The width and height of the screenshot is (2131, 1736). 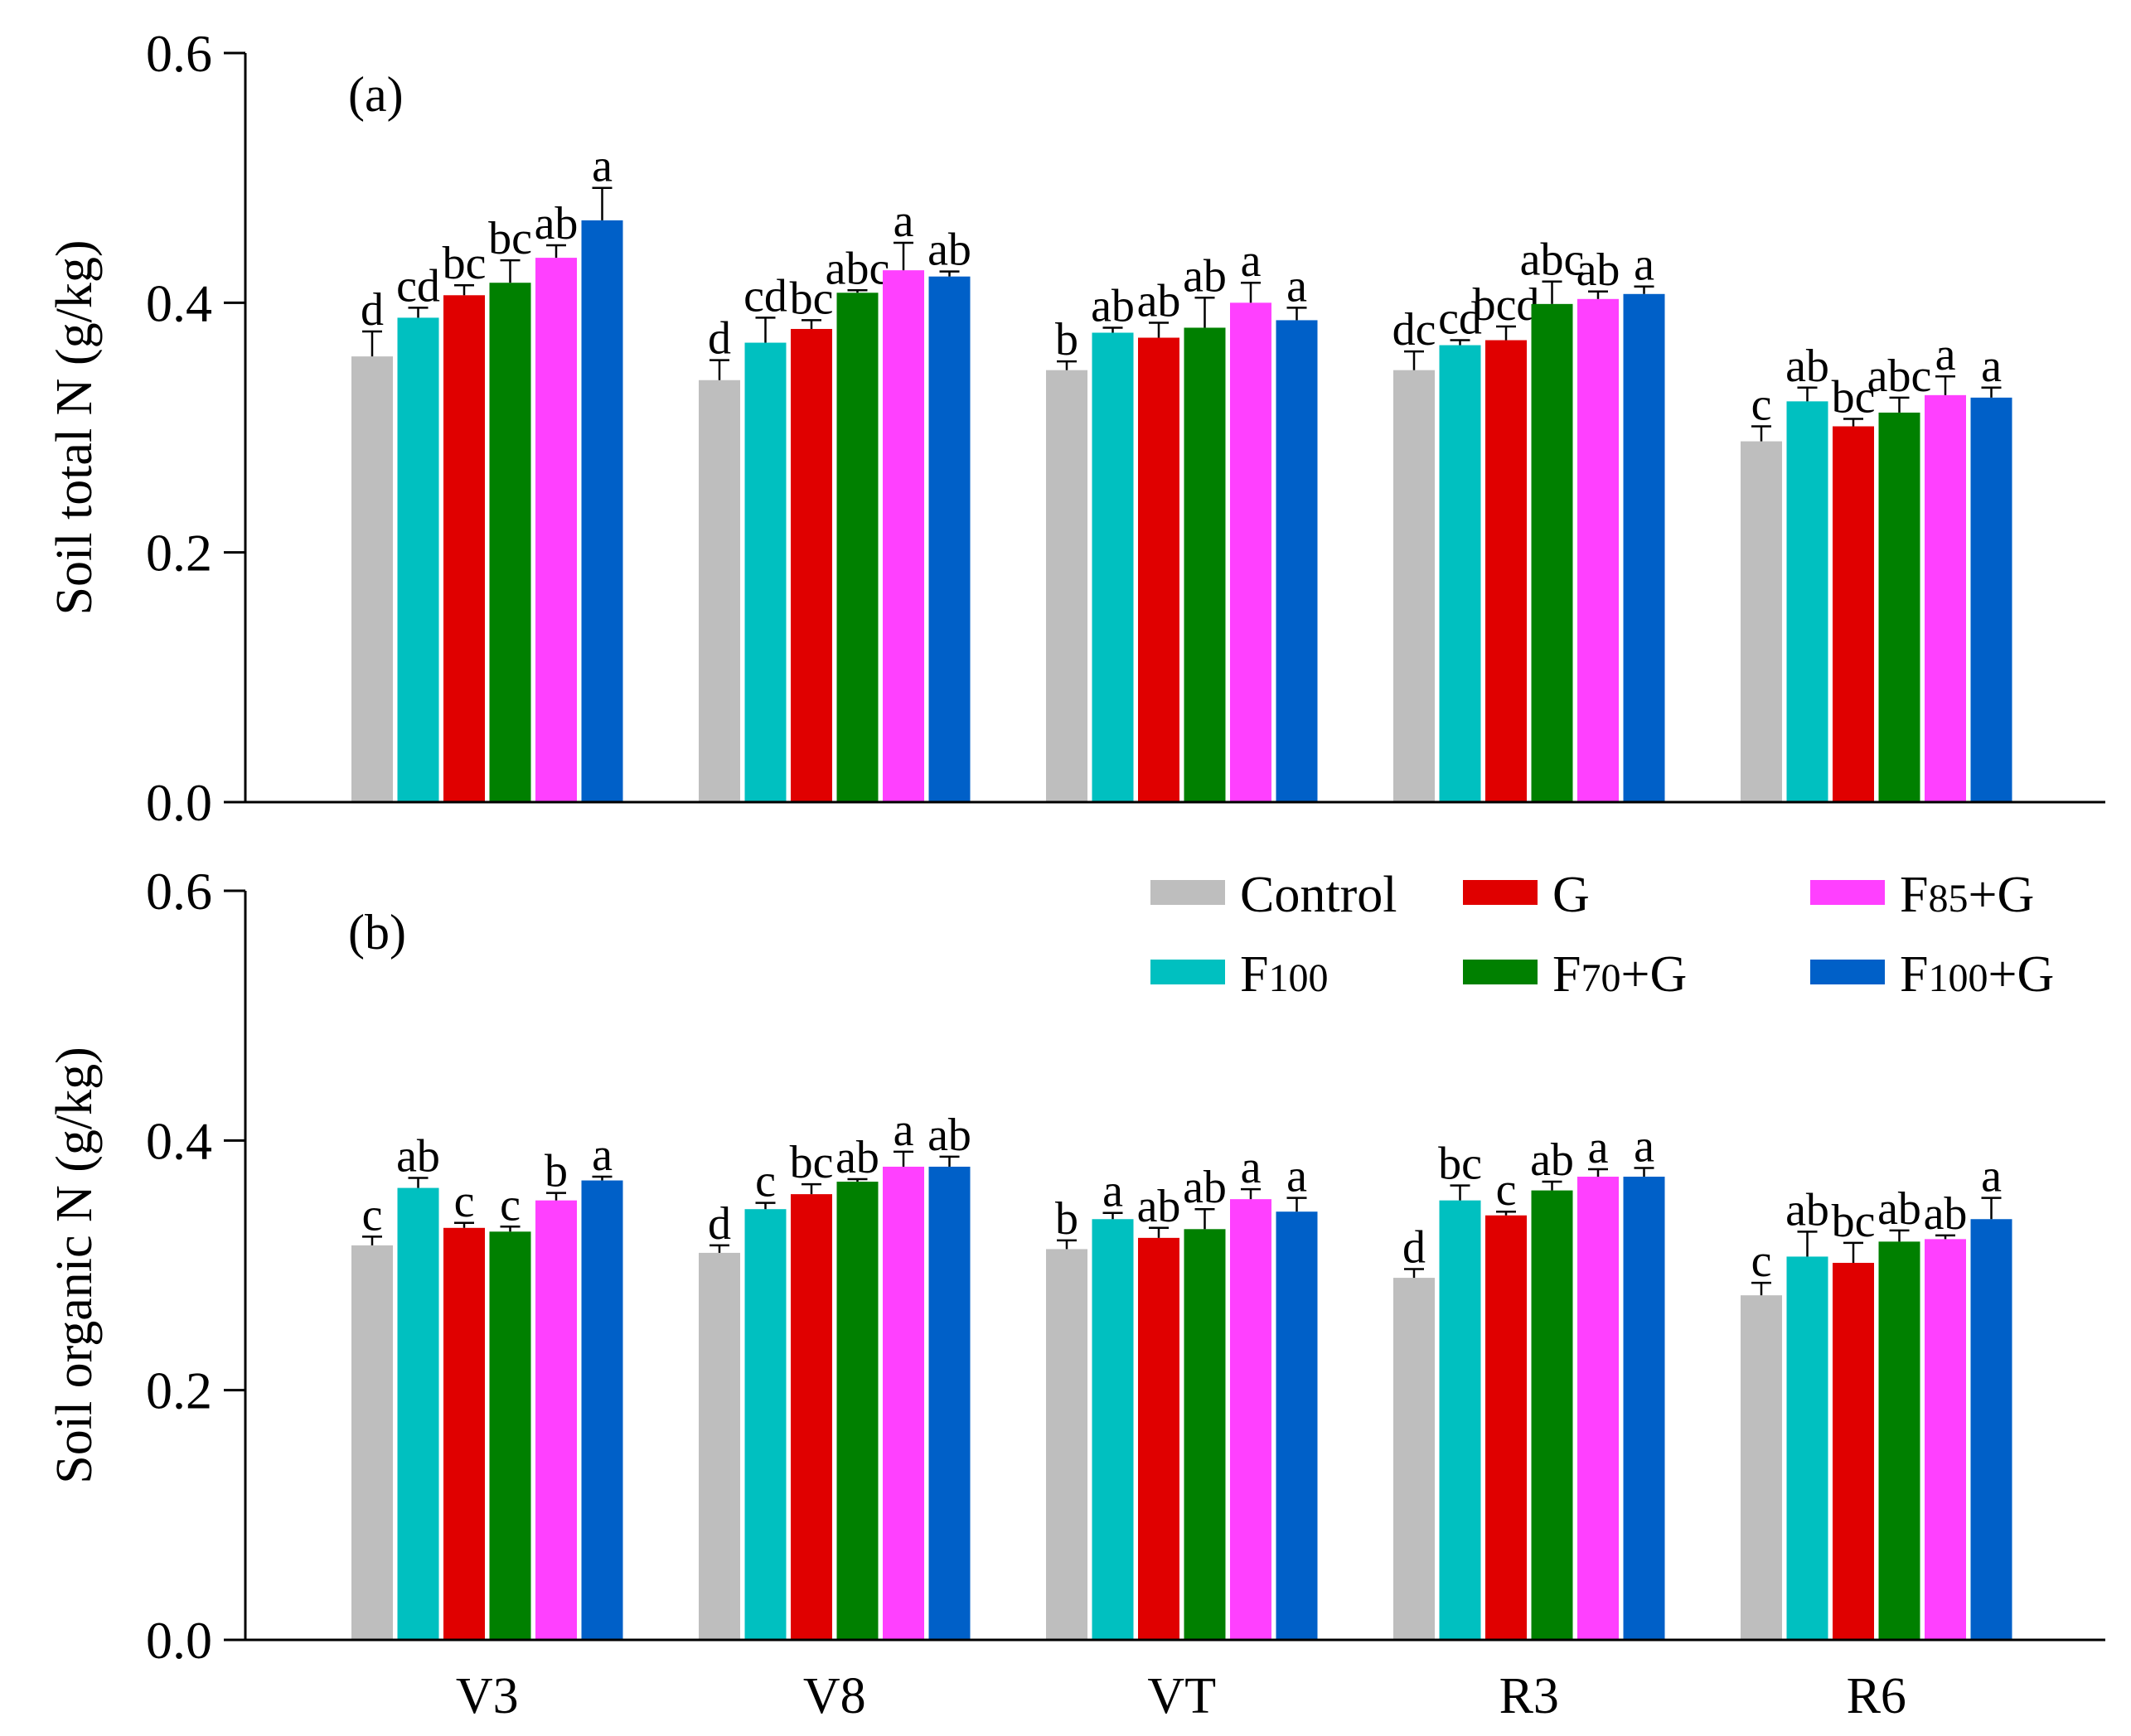 What do you see at coordinates (1575, 974) in the screenshot?
I see `legend-entry-F70+G: F70+G` at bounding box center [1575, 974].